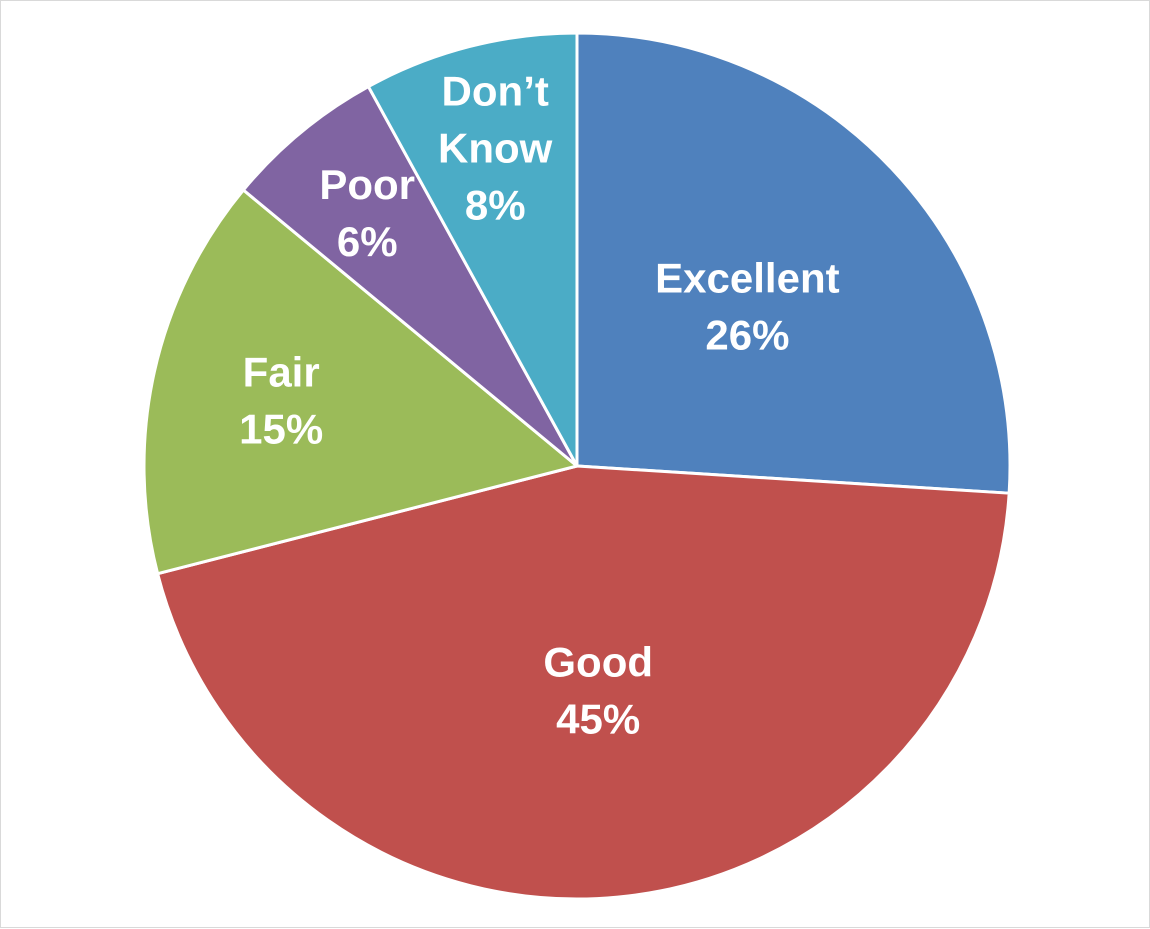  I want to click on slice-category-label: Poor, so click(367, 184).